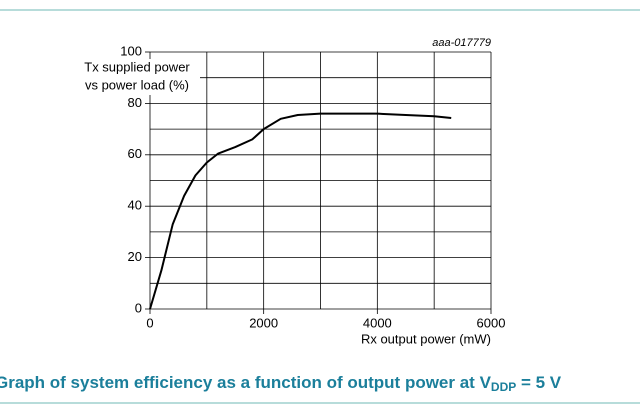 The image size is (640, 411). What do you see at coordinates (377, 322) in the screenshot?
I see `x-tick-label: 4000` at bounding box center [377, 322].